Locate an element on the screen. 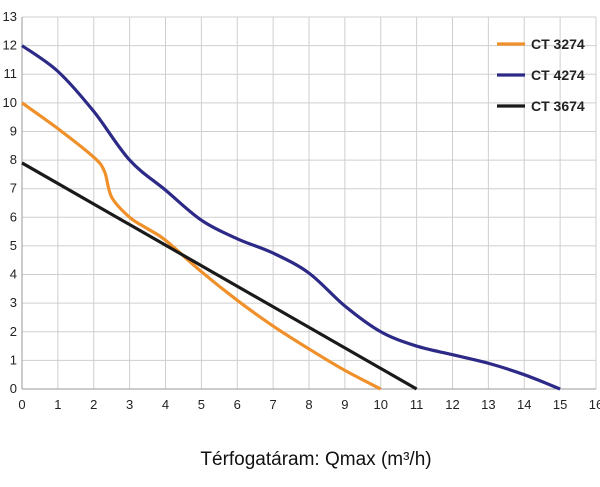 Image resolution: width=600 pixels, height=487 pixels. y-tick-label: 7 is located at coordinates (13, 188).